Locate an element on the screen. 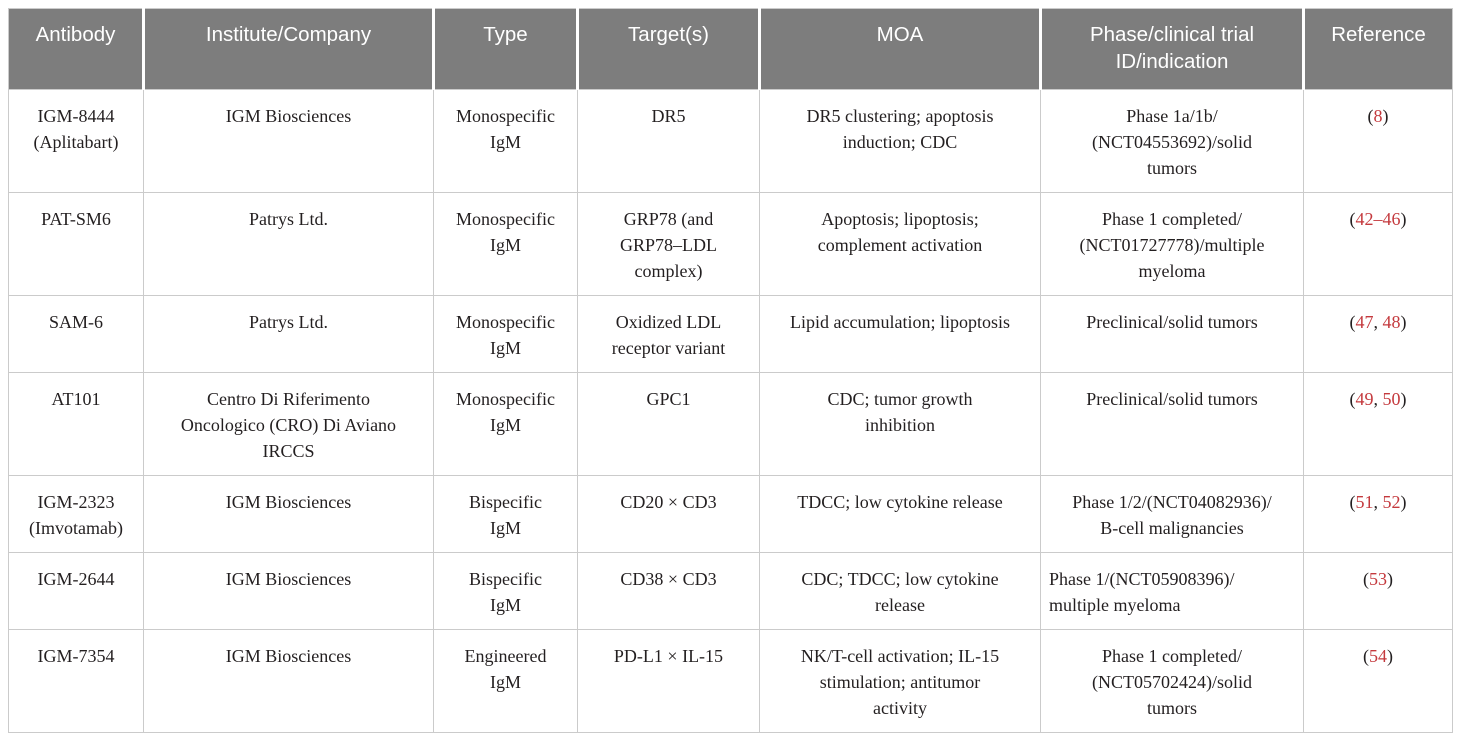 The width and height of the screenshot is (1460, 741). cell-type: Engineered IgM is located at coordinates (505, 681).